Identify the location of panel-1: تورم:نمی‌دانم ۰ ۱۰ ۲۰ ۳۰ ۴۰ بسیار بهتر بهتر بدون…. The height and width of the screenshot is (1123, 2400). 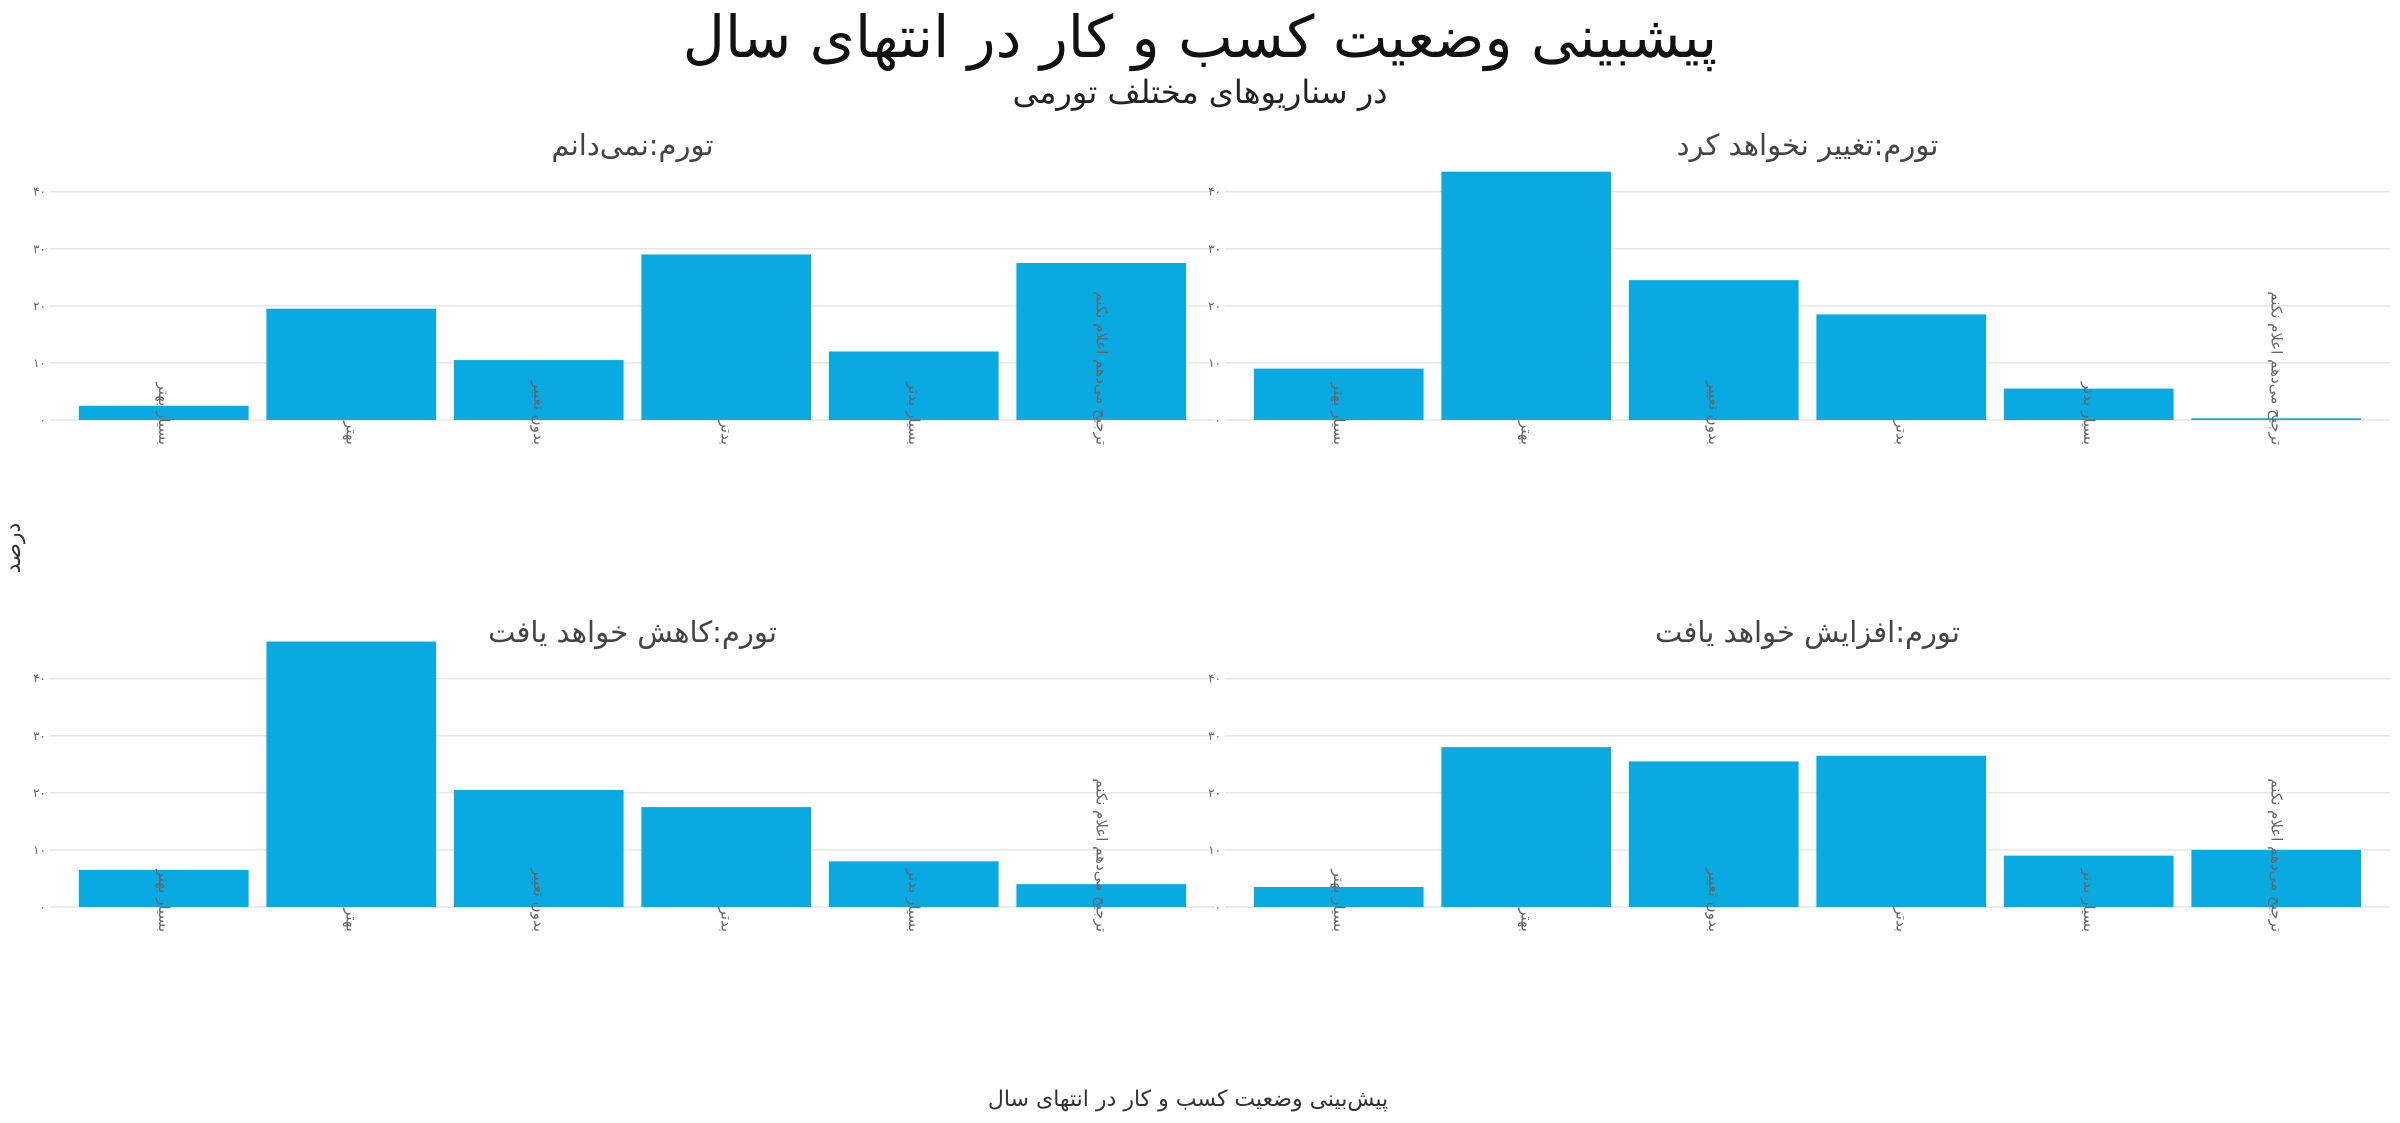
(624, 286).